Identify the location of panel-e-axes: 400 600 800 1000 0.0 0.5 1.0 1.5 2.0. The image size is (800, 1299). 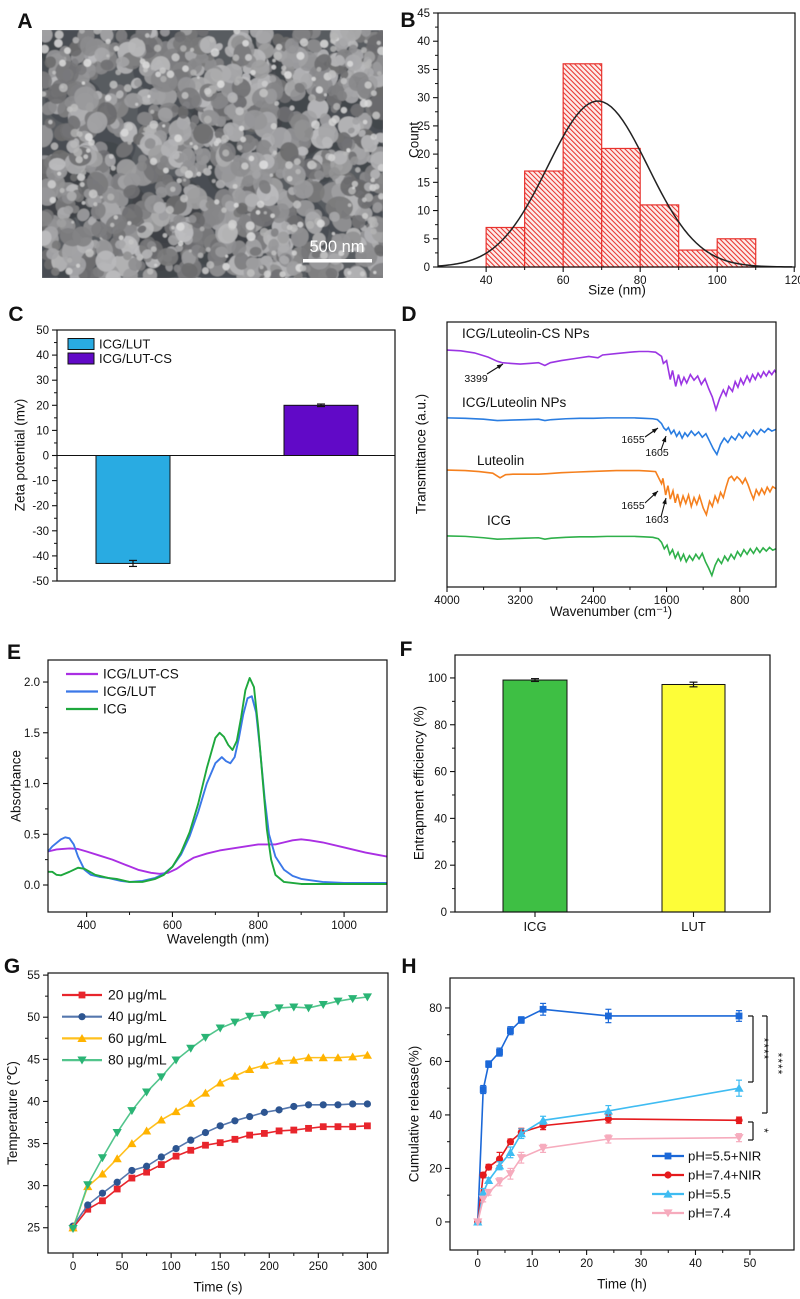
(206, 795).